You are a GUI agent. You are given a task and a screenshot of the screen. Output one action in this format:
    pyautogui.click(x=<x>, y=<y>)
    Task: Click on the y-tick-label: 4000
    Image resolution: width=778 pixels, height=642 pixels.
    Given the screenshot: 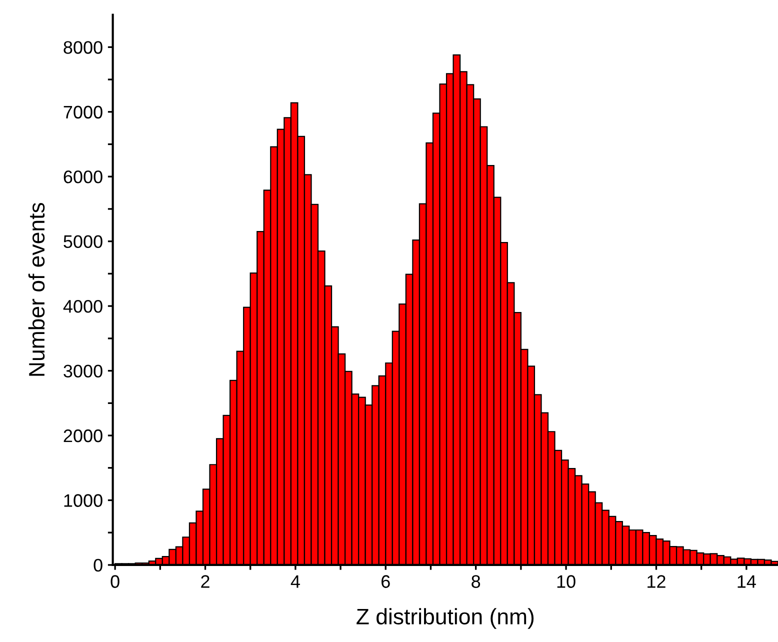 What is the action you would take?
    pyautogui.click(x=82, y=306)
    